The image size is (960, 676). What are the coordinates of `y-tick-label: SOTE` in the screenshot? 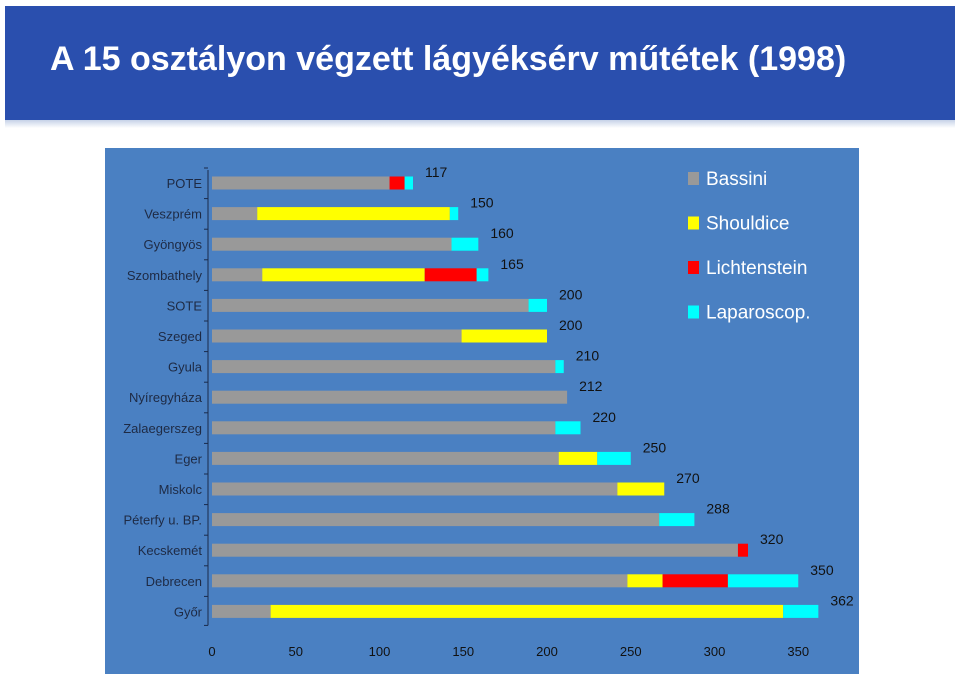 It's located at (185, 305).